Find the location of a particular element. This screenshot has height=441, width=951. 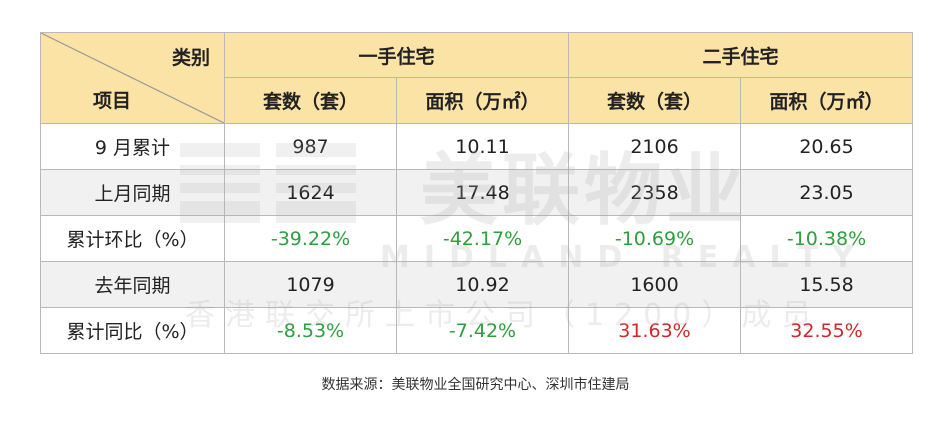

table-row: 累计同比（%） -8.53% -7.42% 31.63% 32.55% is located at coordinates (477, 330).